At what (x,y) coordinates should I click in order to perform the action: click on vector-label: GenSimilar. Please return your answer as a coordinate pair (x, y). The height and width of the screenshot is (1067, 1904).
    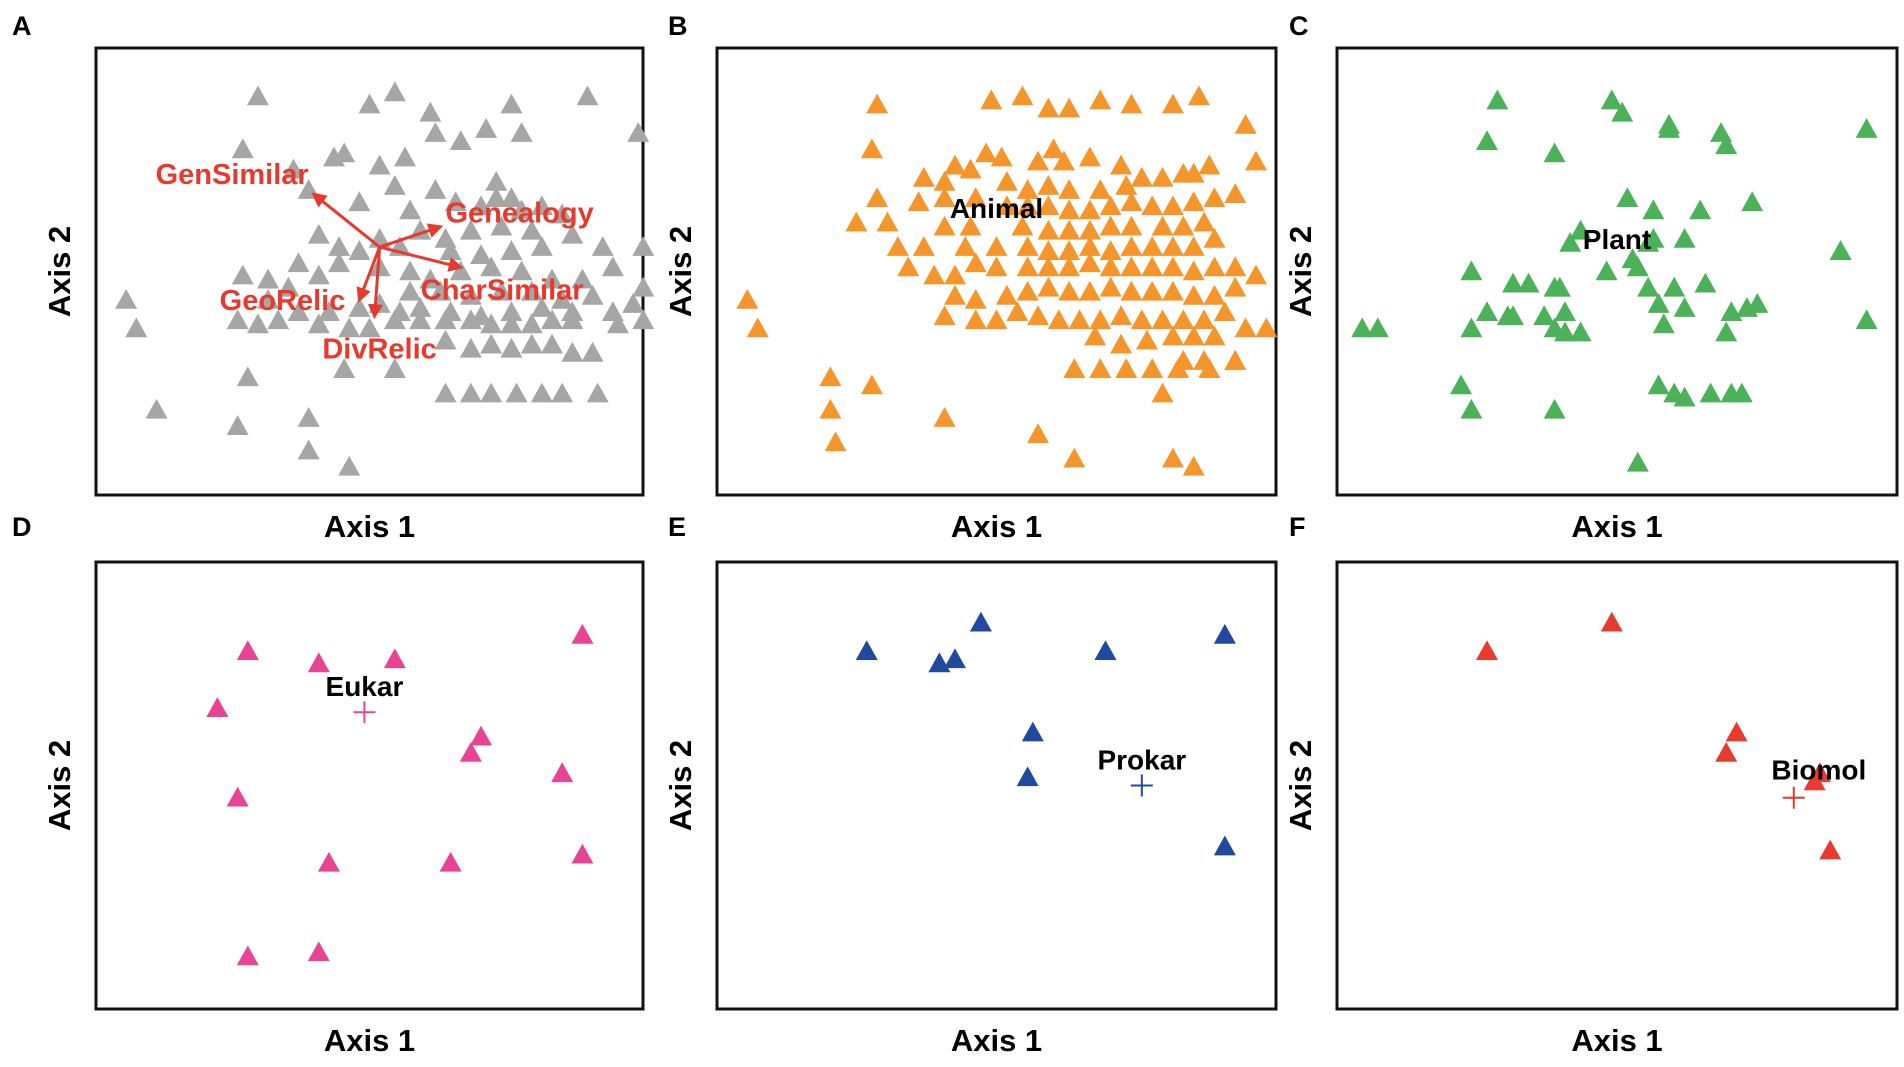
    Looking at the image, I should click on (232, 175).